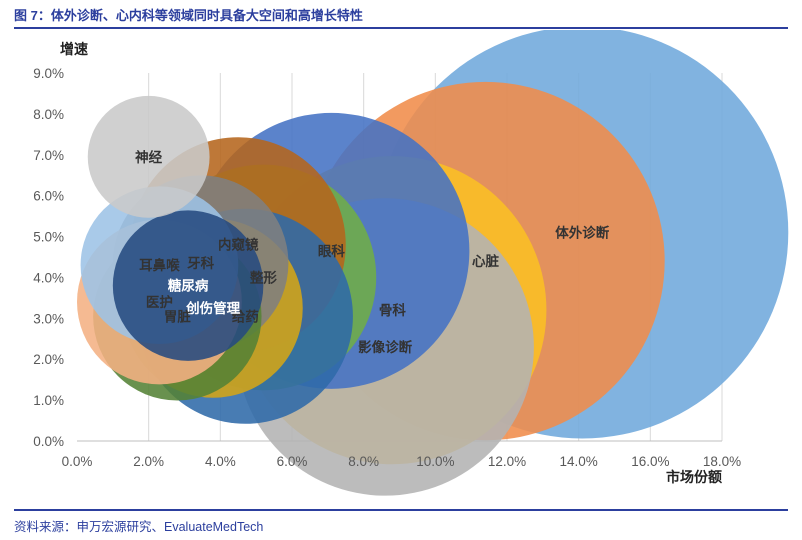 This screenshot has width=802, height=540. Describe the element at coordinates (200, 263) in the screenshot. I see `bubble-label: 牙科` at that location.